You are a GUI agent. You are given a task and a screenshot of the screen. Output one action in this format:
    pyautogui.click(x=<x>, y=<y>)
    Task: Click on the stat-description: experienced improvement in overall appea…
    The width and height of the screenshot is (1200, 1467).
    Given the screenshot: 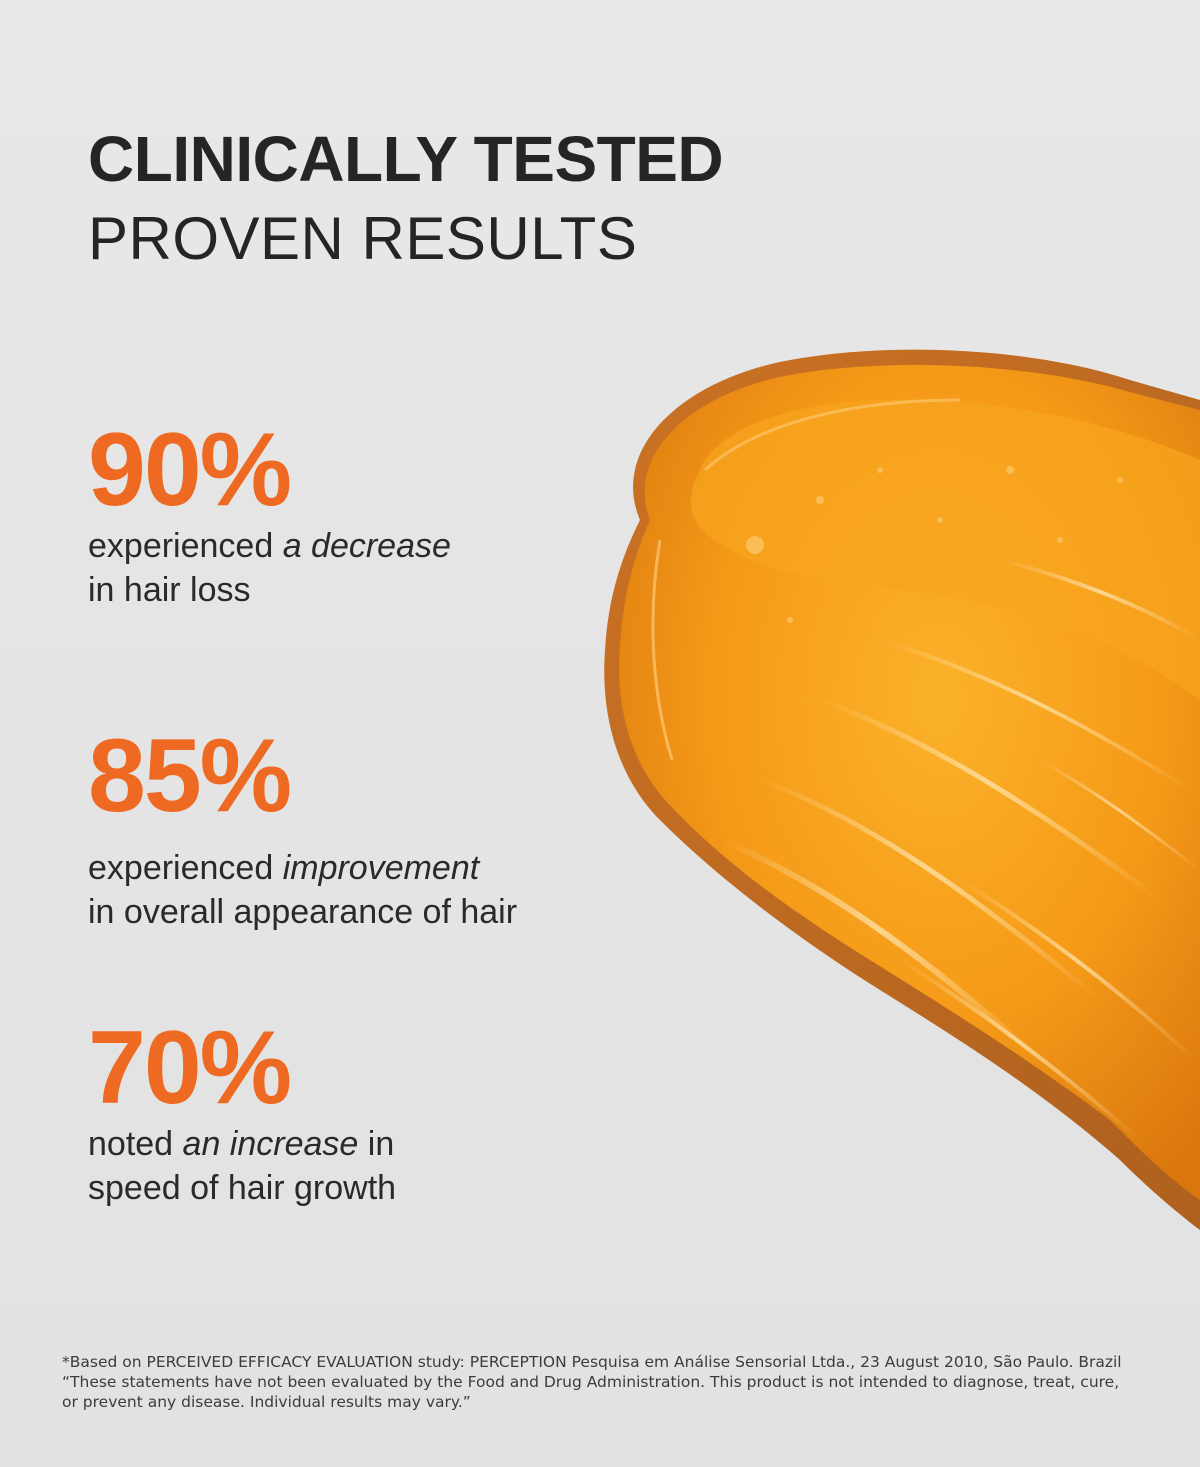 What is the action you would take?
    pyautogui.click(x=302, y=890)
    